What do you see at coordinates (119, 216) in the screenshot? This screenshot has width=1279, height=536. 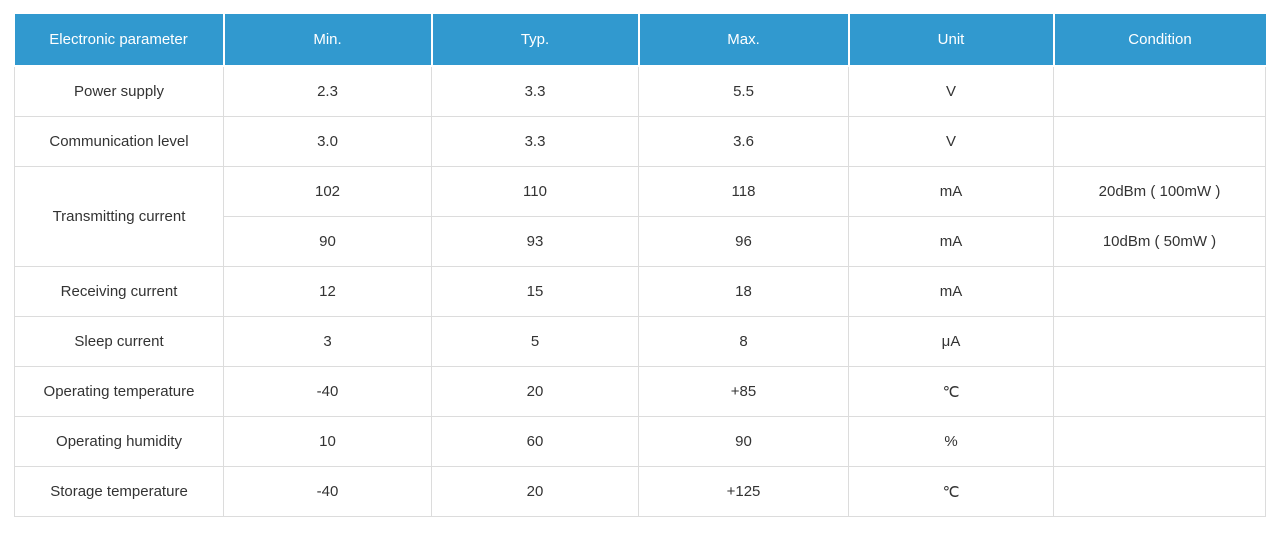 I see `cell-parameter: Transmitting current` at bounding box center [119, 216].